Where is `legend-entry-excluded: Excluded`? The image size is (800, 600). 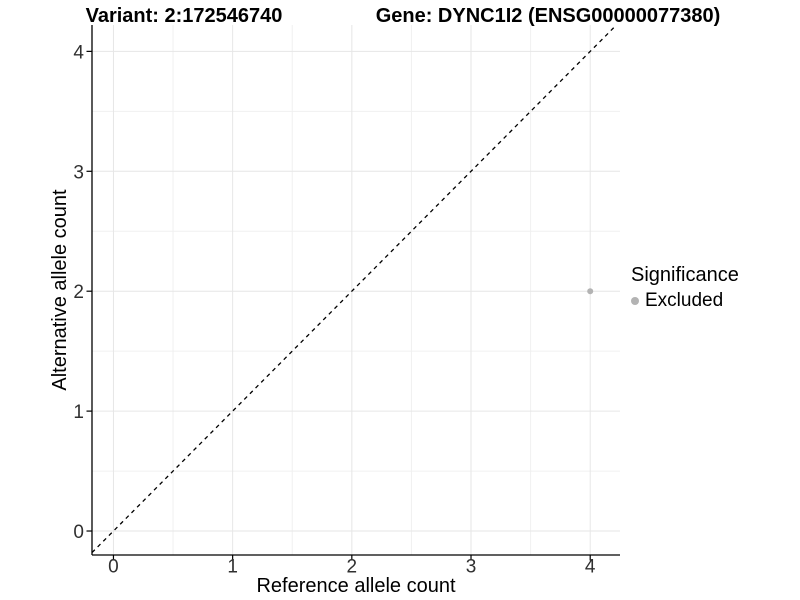 legend-entry-excluded: Excluded is located at coordinates (685, 301).